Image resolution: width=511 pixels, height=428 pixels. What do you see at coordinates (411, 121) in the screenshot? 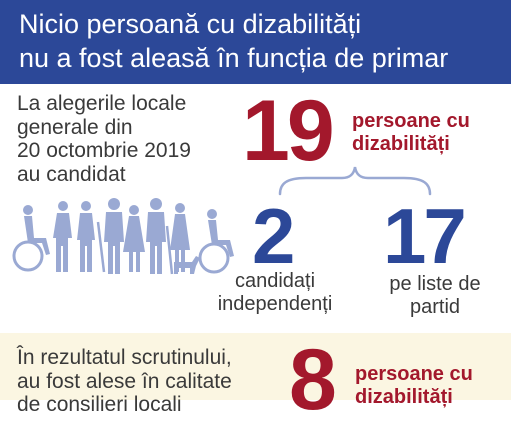
I see `total-label-line1: persoane cu` at bounding box center [411, 121].